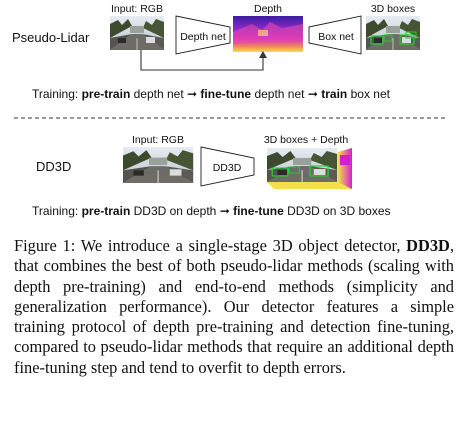  Describe the element at coordinates (268, 9) in the screenshot. I see `depth-label: Depth` at that location.